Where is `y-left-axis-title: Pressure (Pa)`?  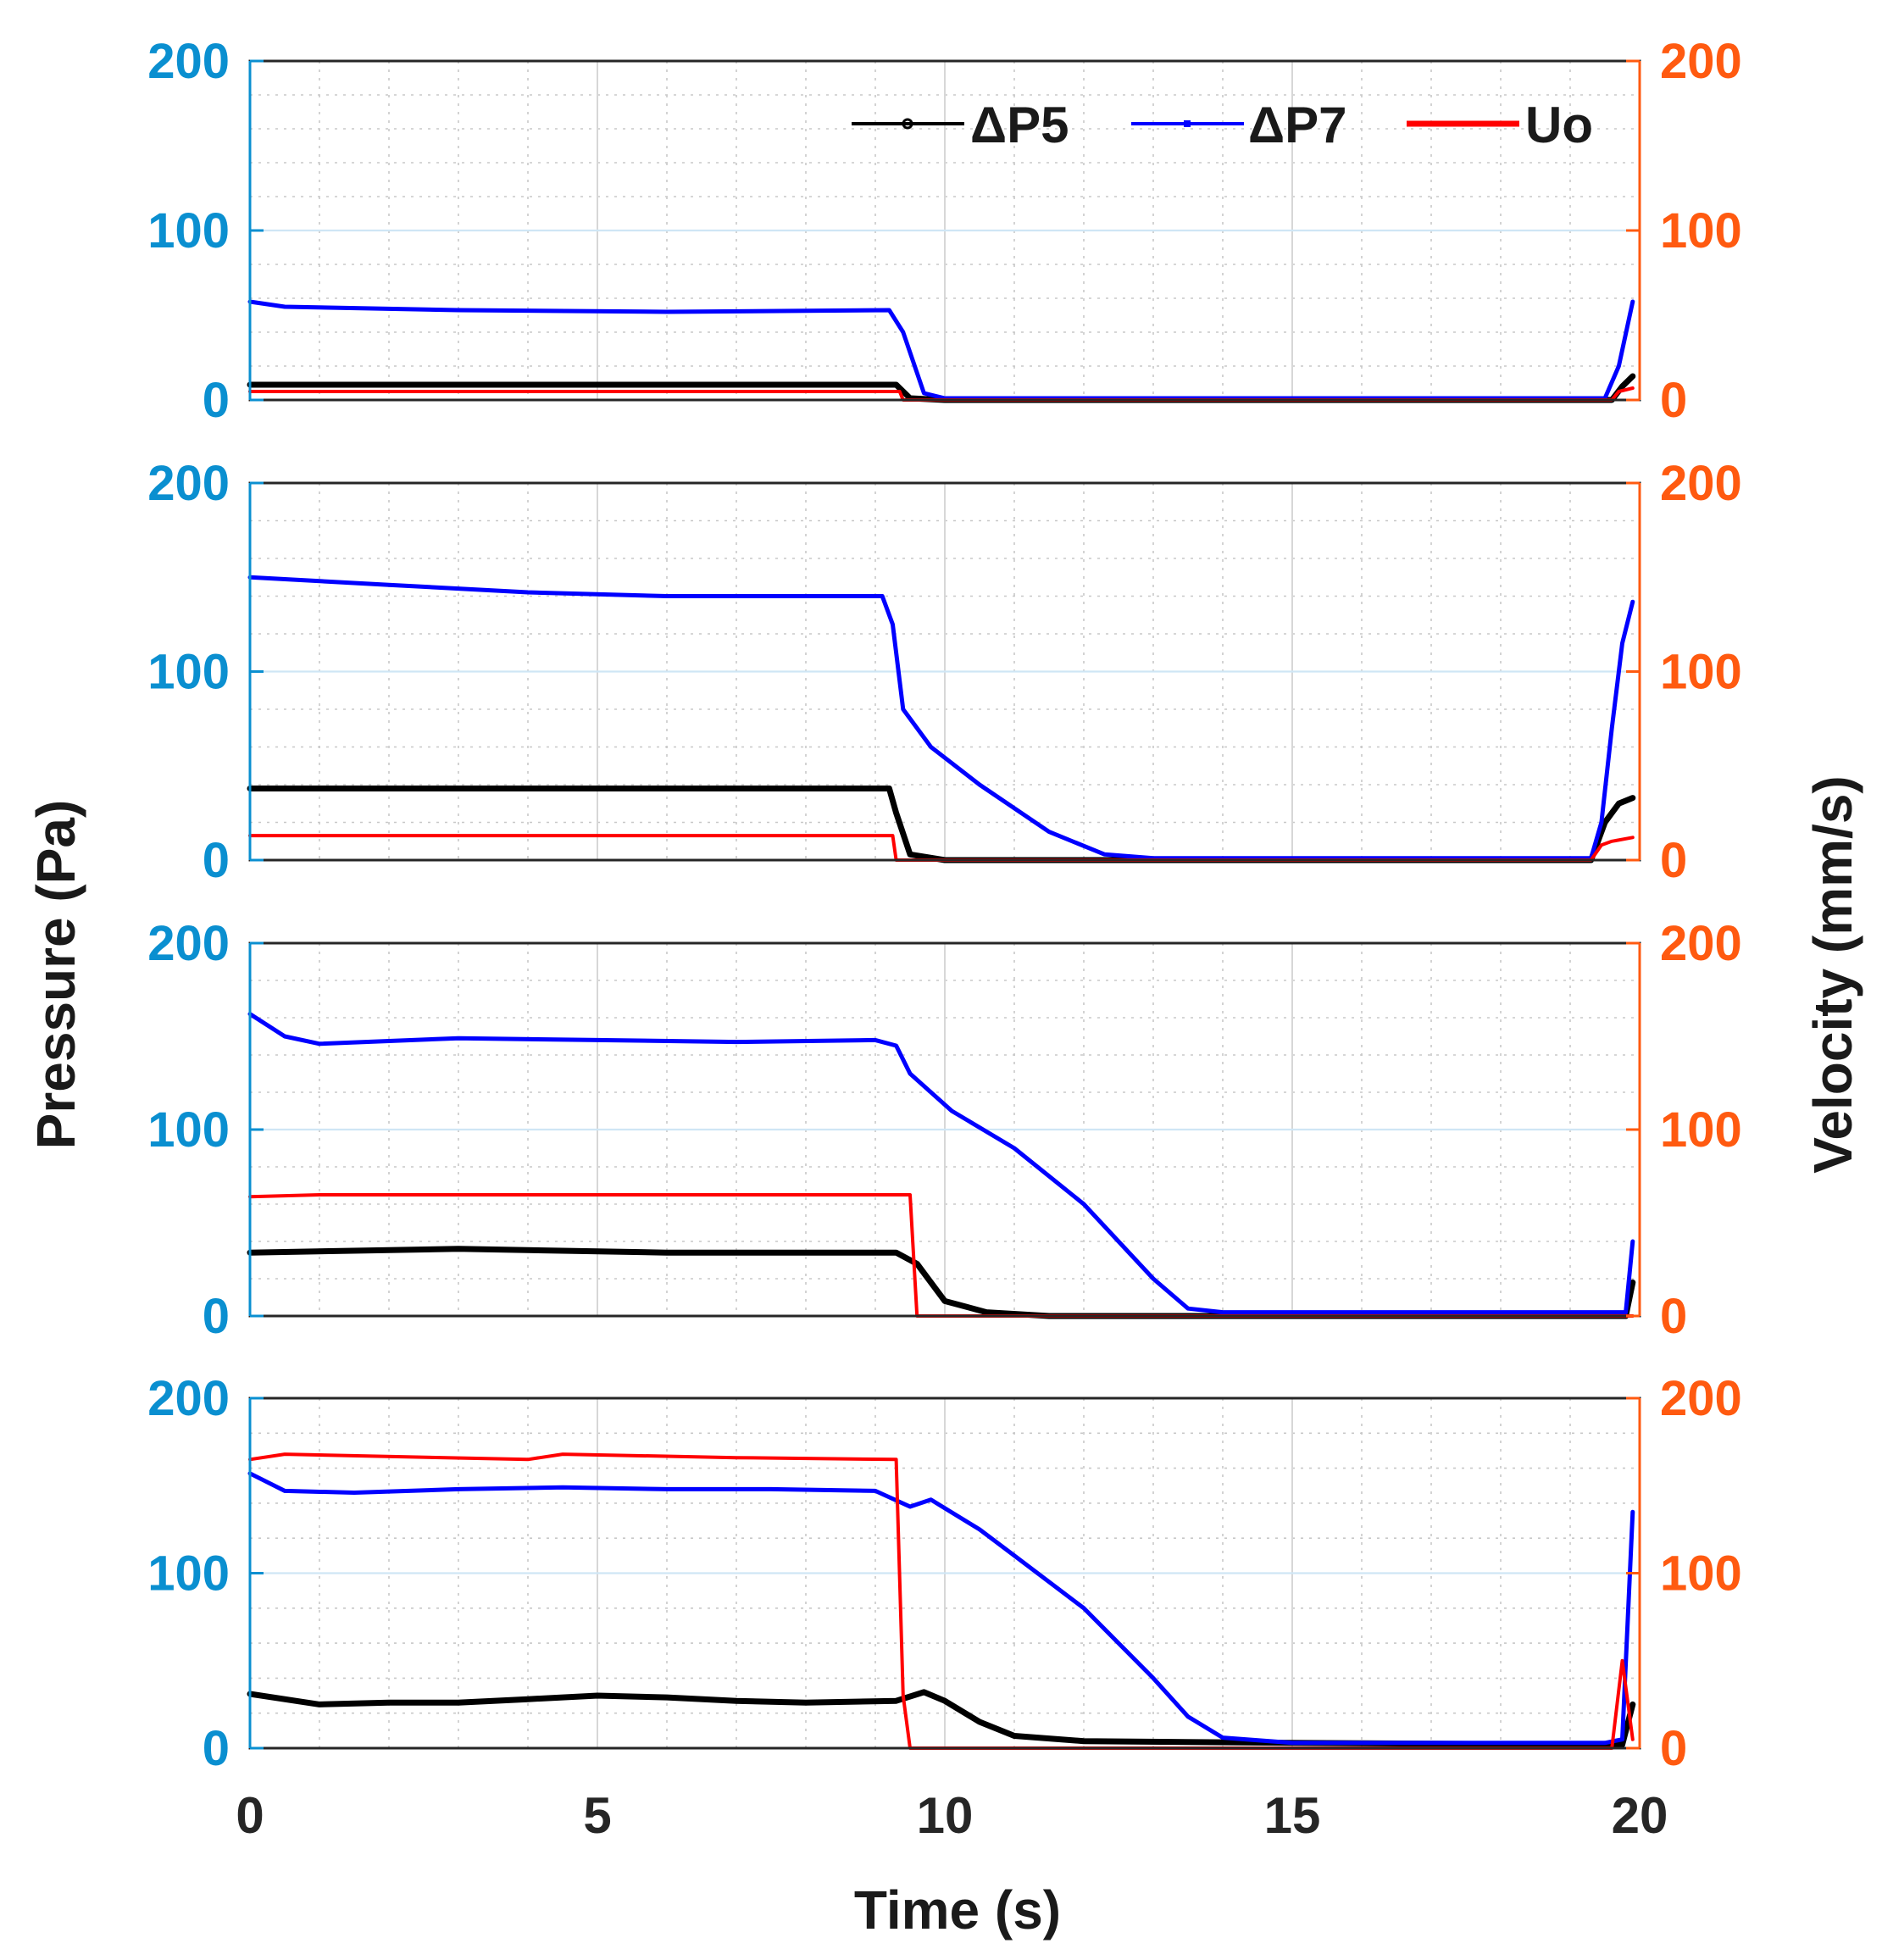 y-left-axis-title: Pressure (Pa) is located at coordinates (55, 975).